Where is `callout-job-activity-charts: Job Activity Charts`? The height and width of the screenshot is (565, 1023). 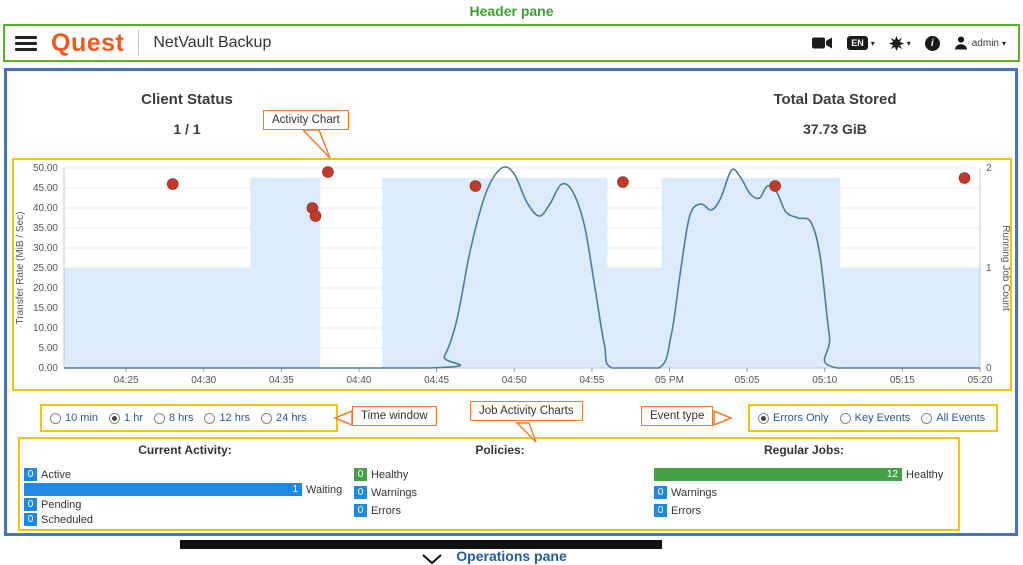
callout-job-activity-charts: Job Activity Charts is located at coordinates (526, 411).